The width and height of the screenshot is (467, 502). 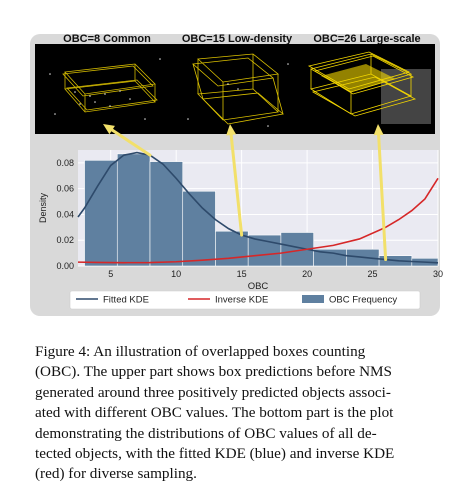 What do you see at coordinates (65, 189) in the screenshot?
I see `y-tick-label: 0.06` at bounding box center [65, 189].